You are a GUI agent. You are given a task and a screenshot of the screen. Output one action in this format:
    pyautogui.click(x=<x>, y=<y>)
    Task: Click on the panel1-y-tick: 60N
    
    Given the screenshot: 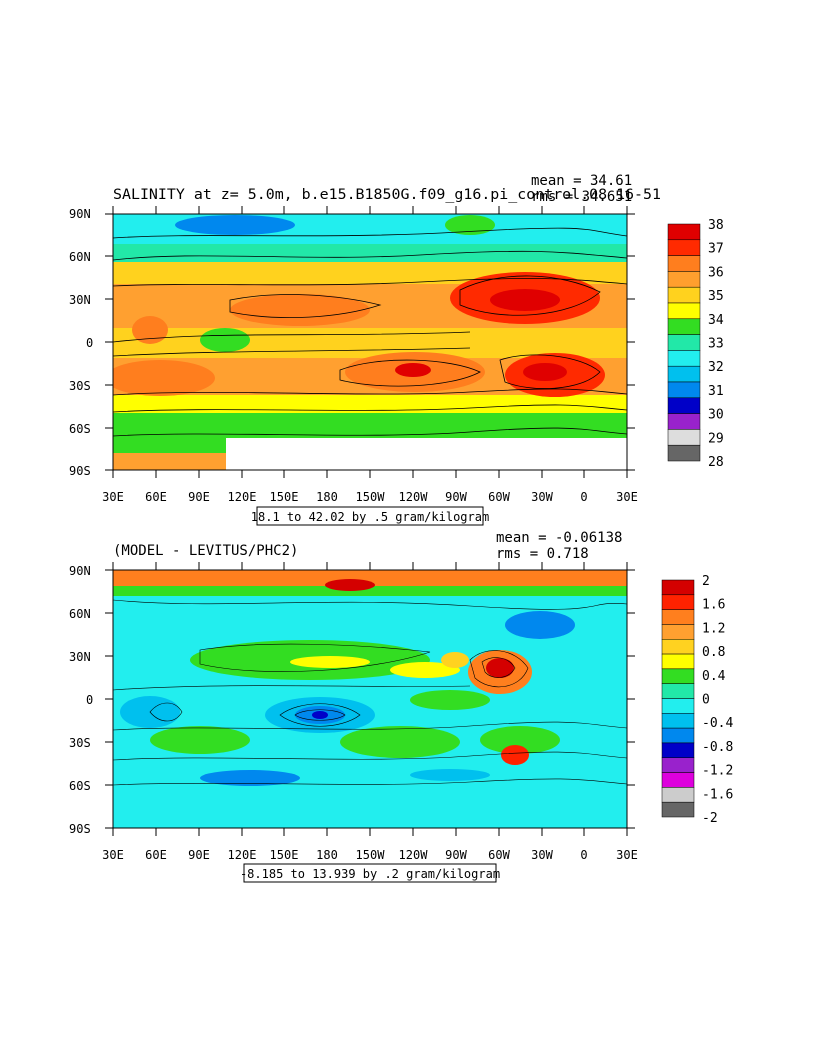 What is the action you would take?
    pyautogui.click(x=80, y=257)
    